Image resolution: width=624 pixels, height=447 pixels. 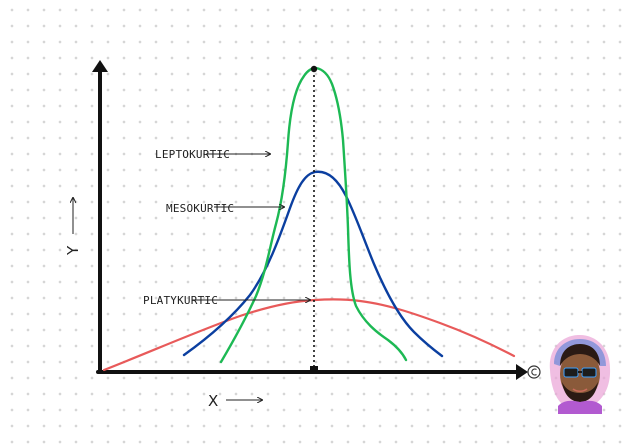 I want to click on y-axis-arrowhead, so click(x=100, y=66).